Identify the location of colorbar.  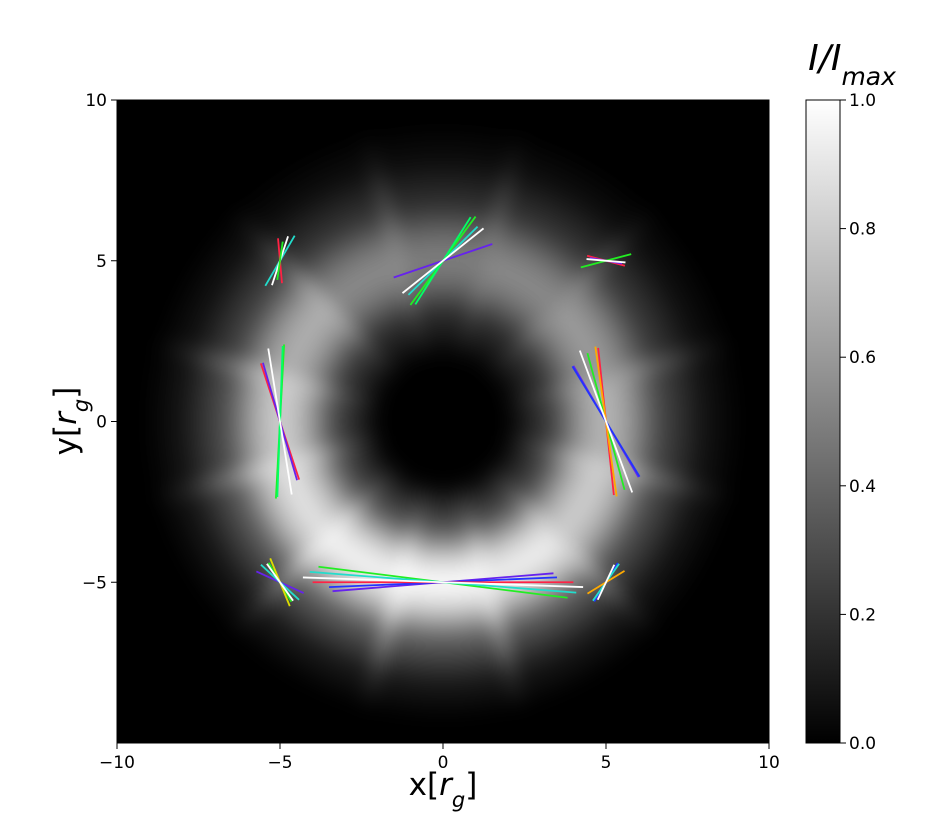
(823, 421).